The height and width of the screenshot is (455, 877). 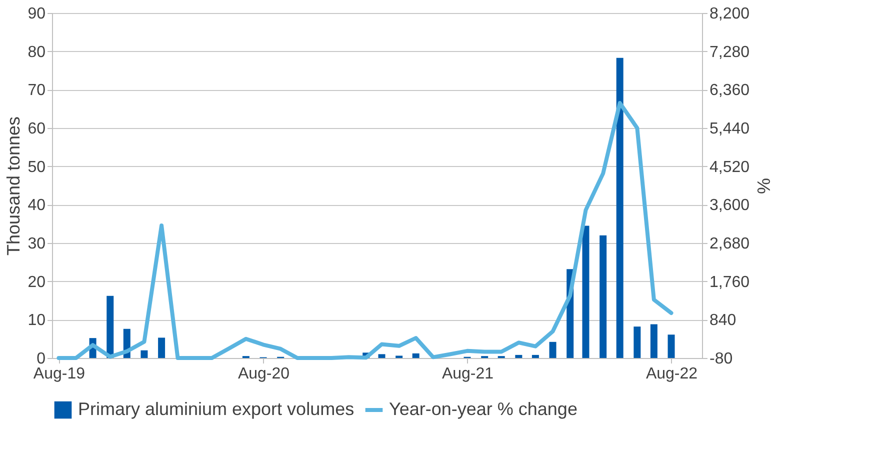 What do you see at coordinates (730, 91) in the screenshot?
I see `y2-tick-label: 6,360` at bounding box center [730, 91].